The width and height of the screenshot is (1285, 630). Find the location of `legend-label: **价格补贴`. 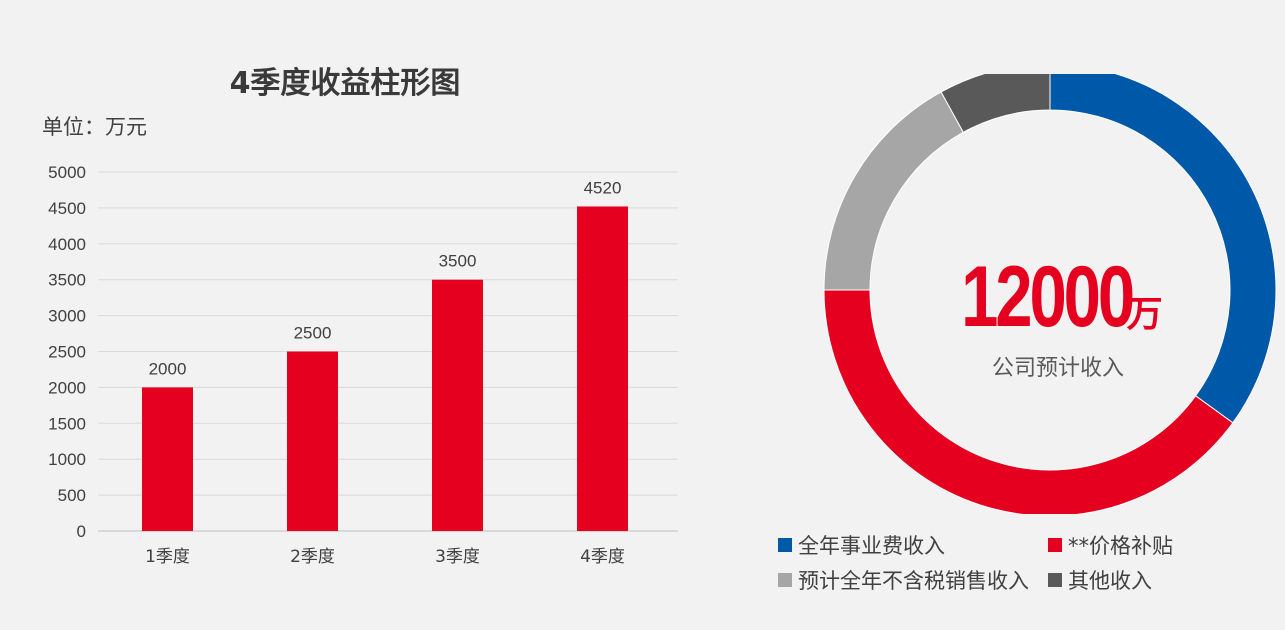

legend-label: **价格补贴 is located at coordinates (1120, 546).